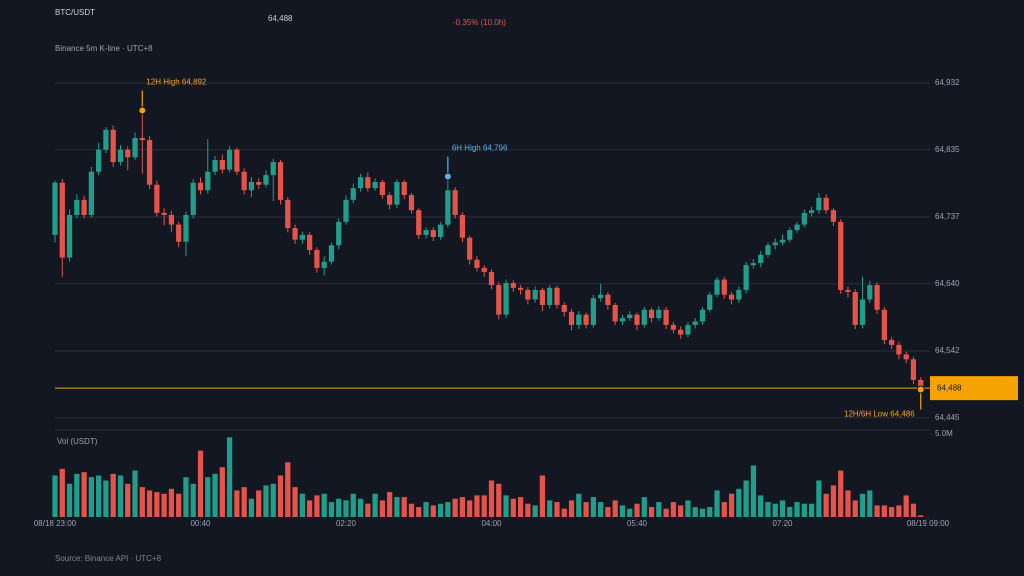 The height and width of the screenshot is (576, 1024). I want to click on y-tick-label: 64,542, so click(947, 350).